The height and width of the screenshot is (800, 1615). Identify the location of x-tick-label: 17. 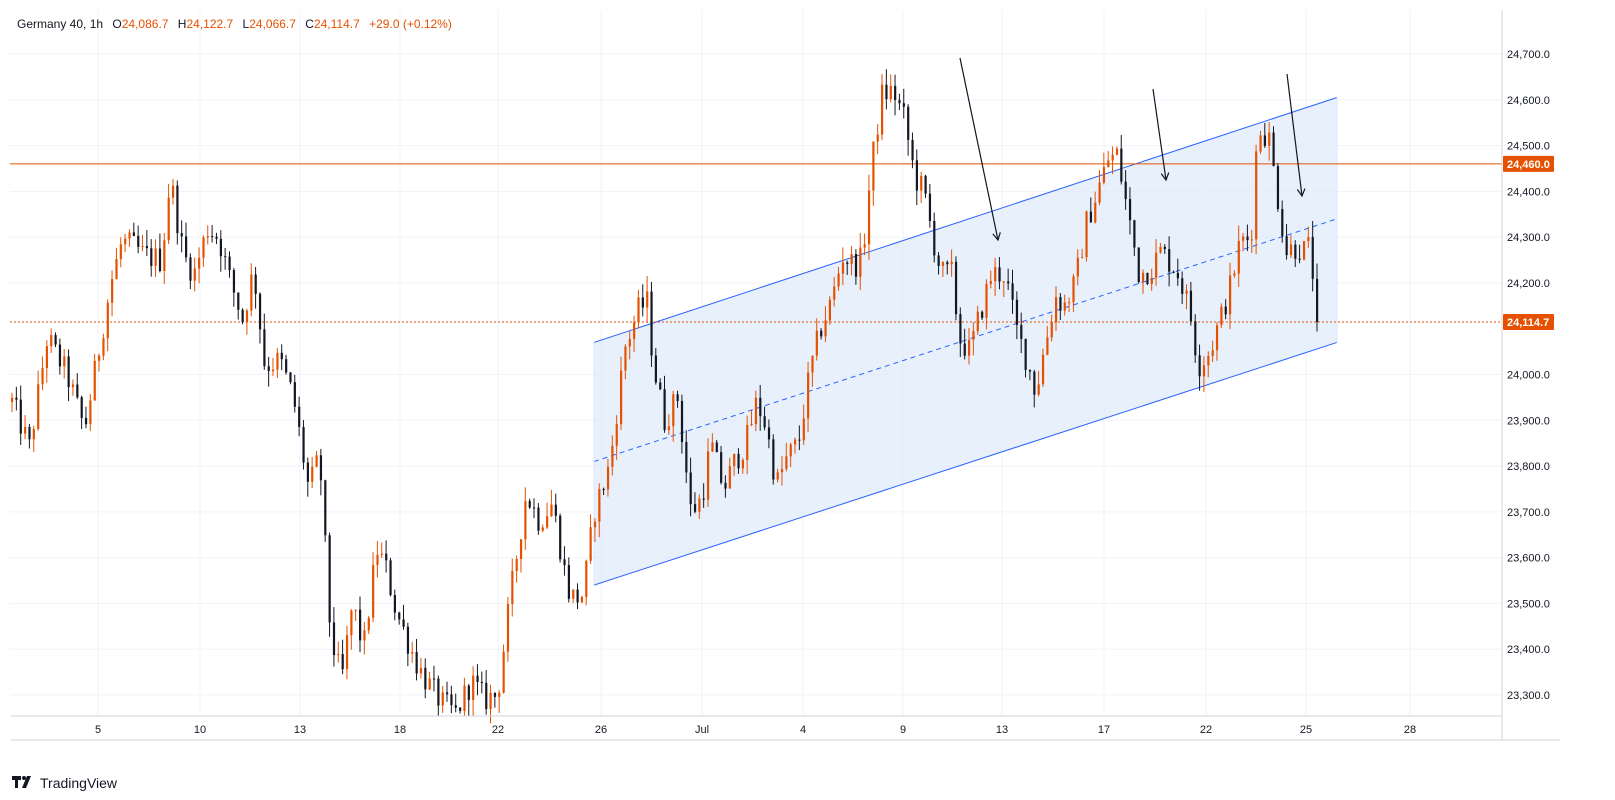
(1104, 730).